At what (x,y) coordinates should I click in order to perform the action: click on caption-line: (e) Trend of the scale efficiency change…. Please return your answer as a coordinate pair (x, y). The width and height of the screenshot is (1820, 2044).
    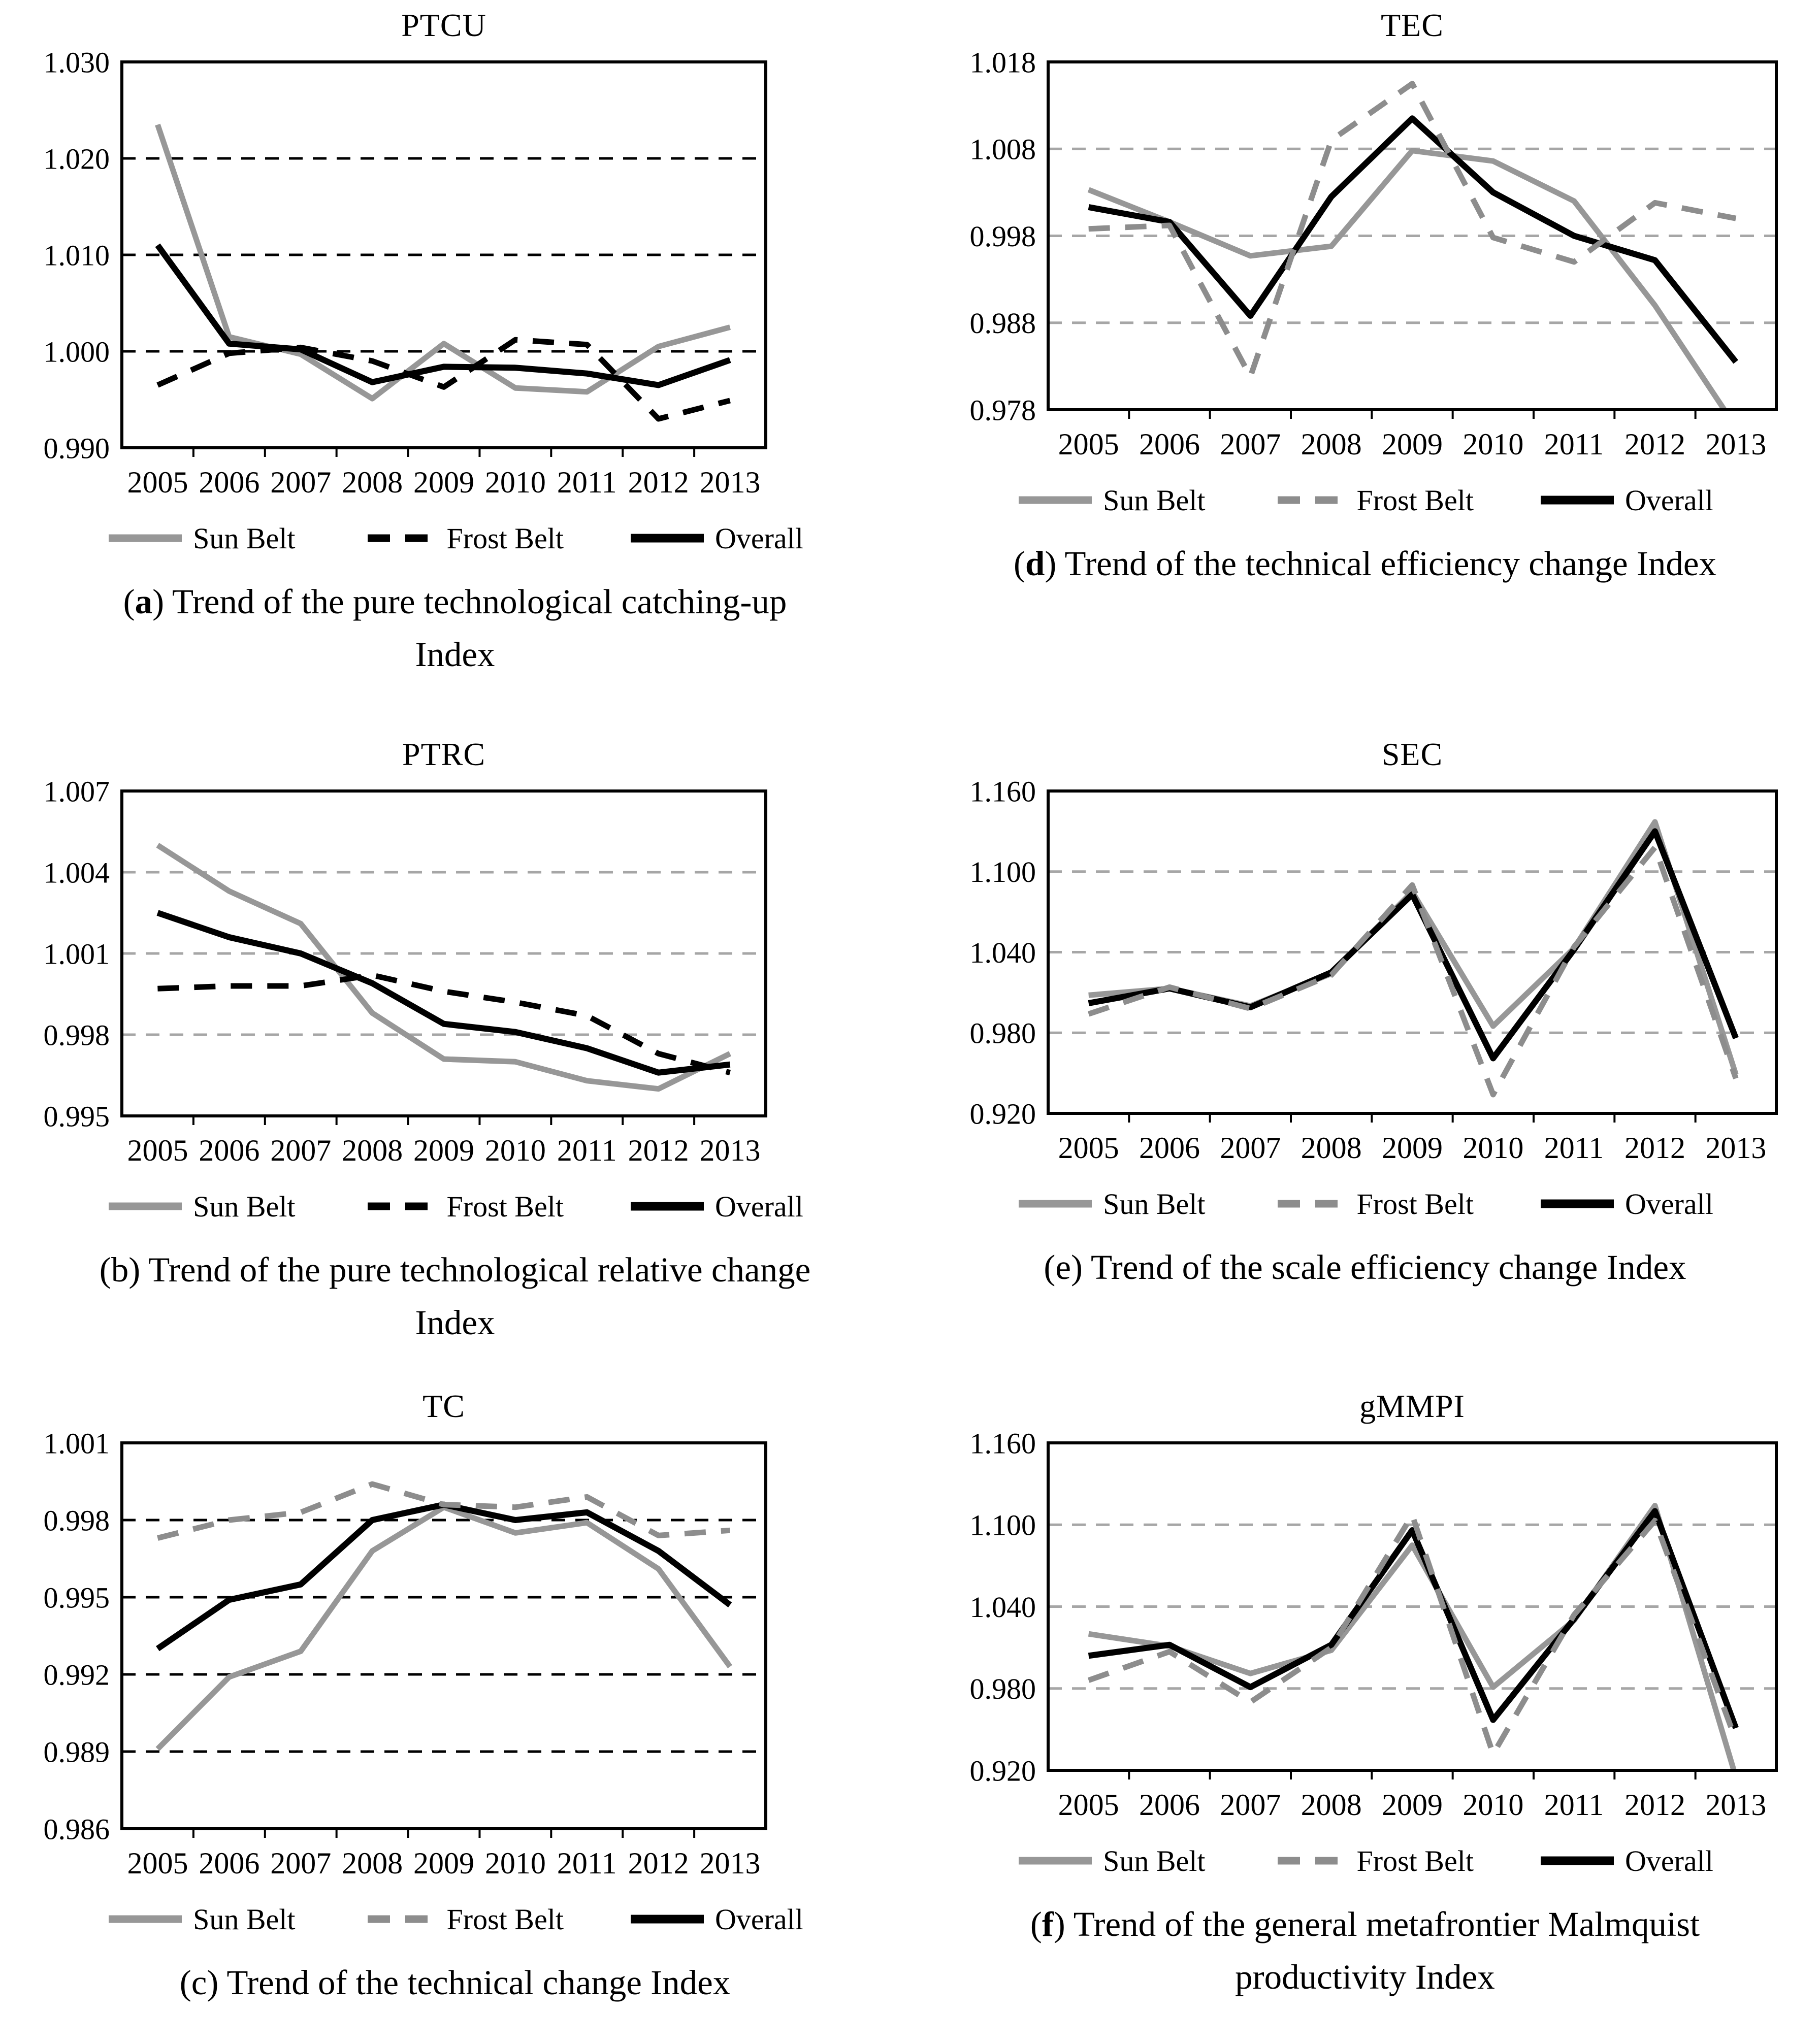
    Looking at the image, I should click on (1365, 1268).